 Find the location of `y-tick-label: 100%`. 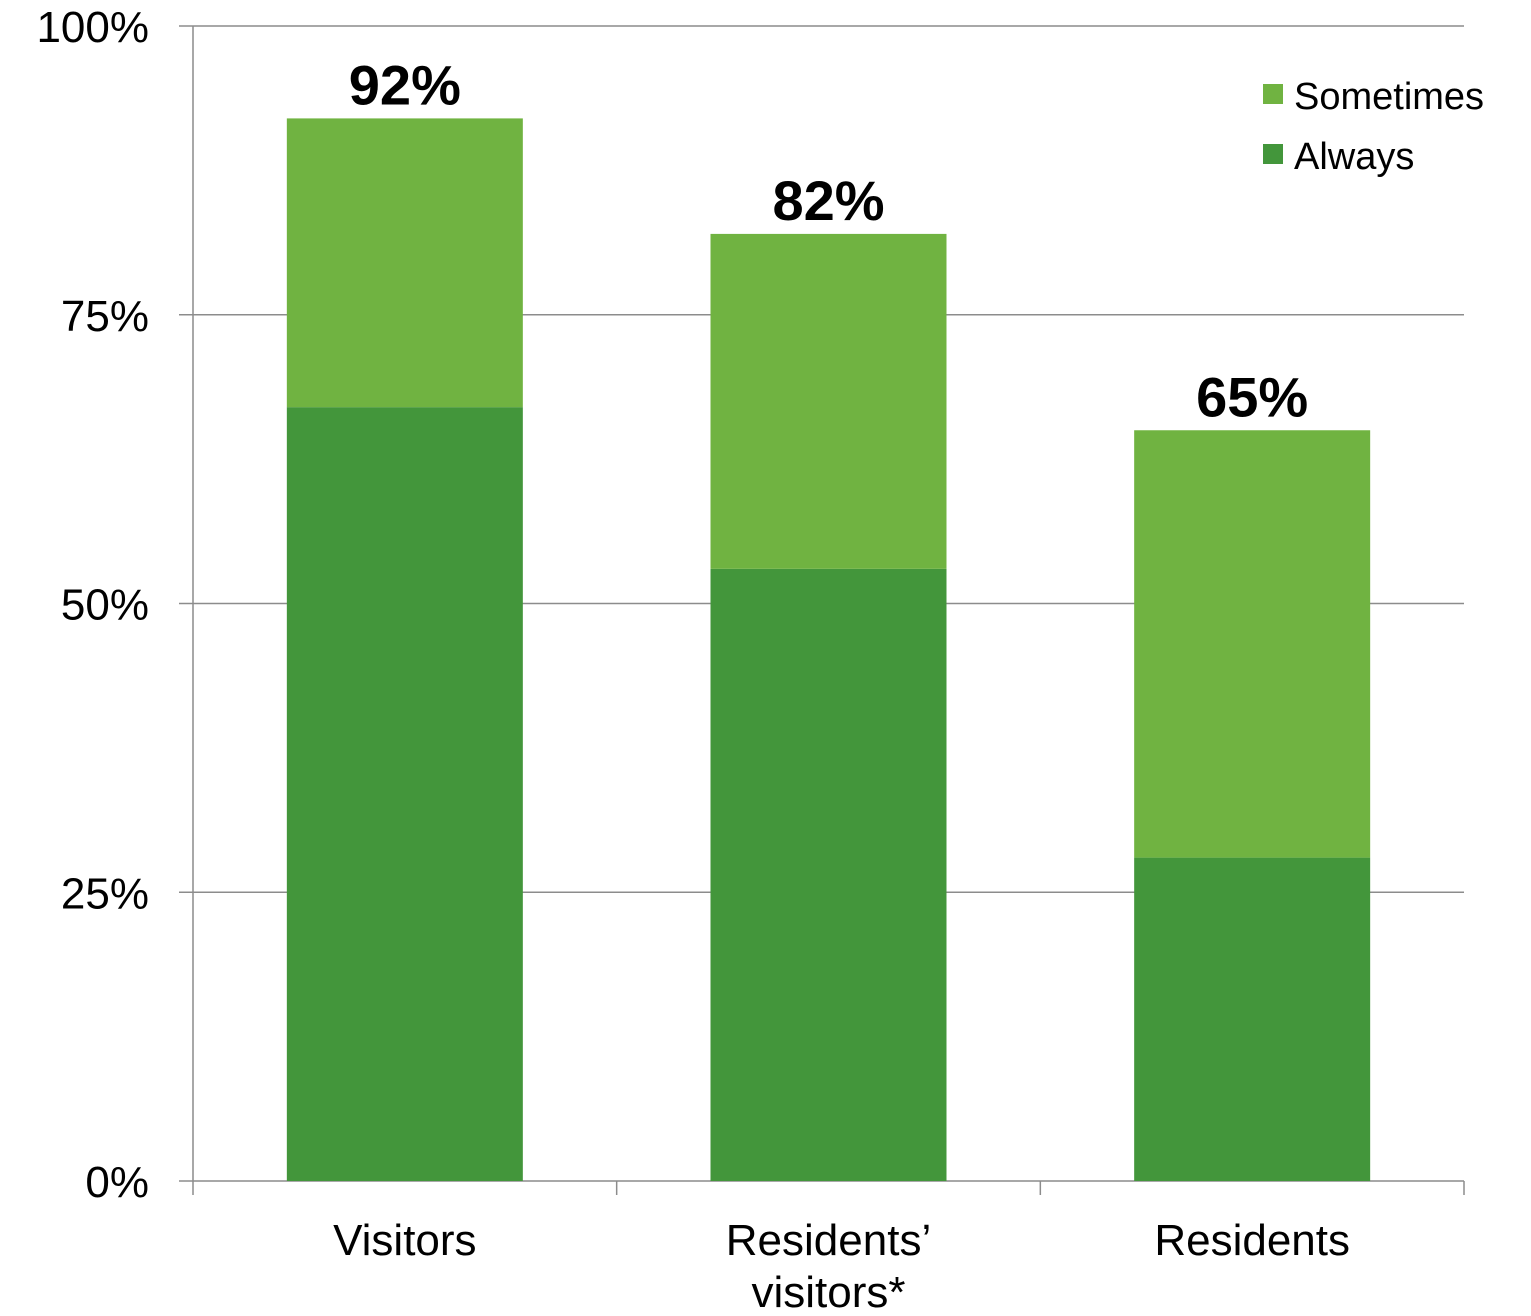

y-tick-label: 100% is located at coordinates (92, 27).